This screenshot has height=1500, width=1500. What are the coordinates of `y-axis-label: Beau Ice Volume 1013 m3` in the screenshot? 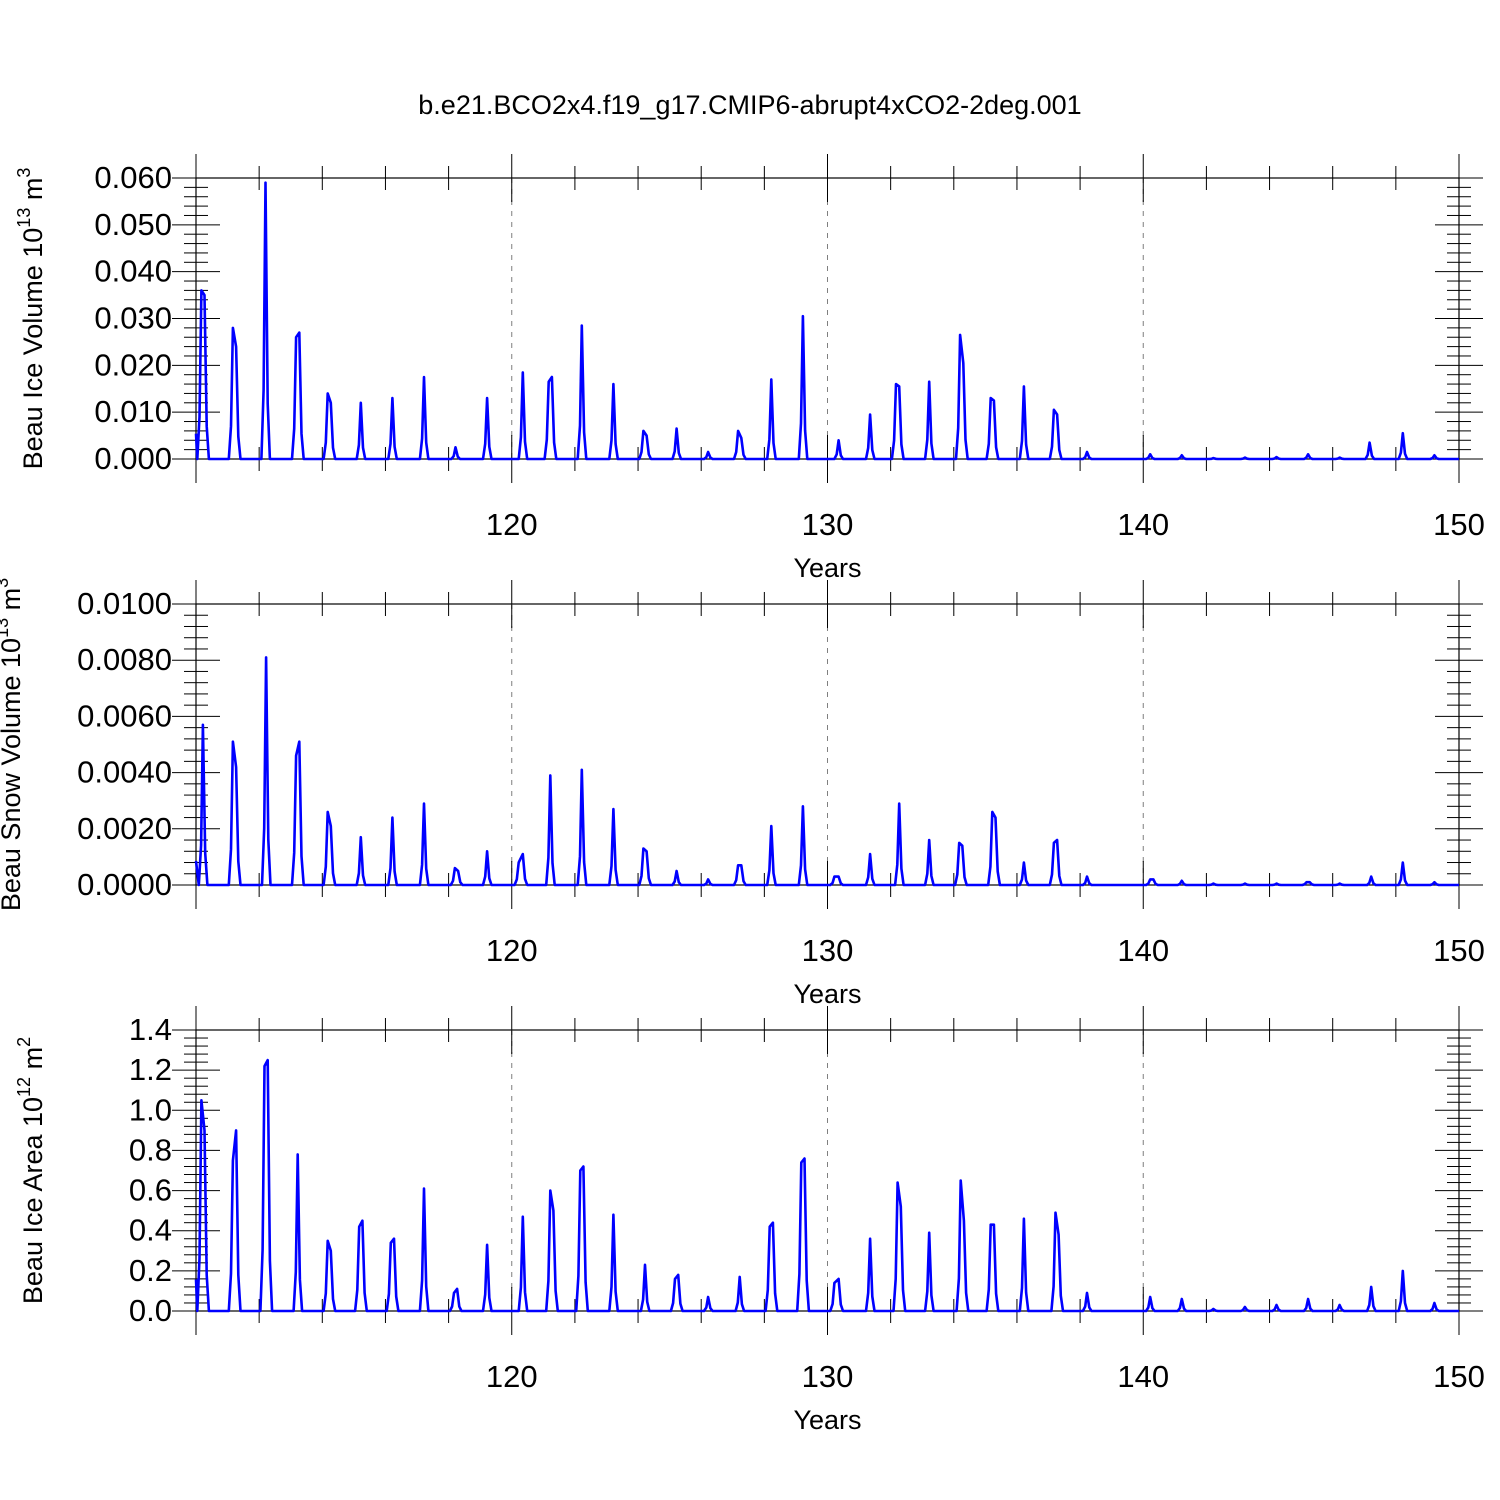 It's located at (31, 319).